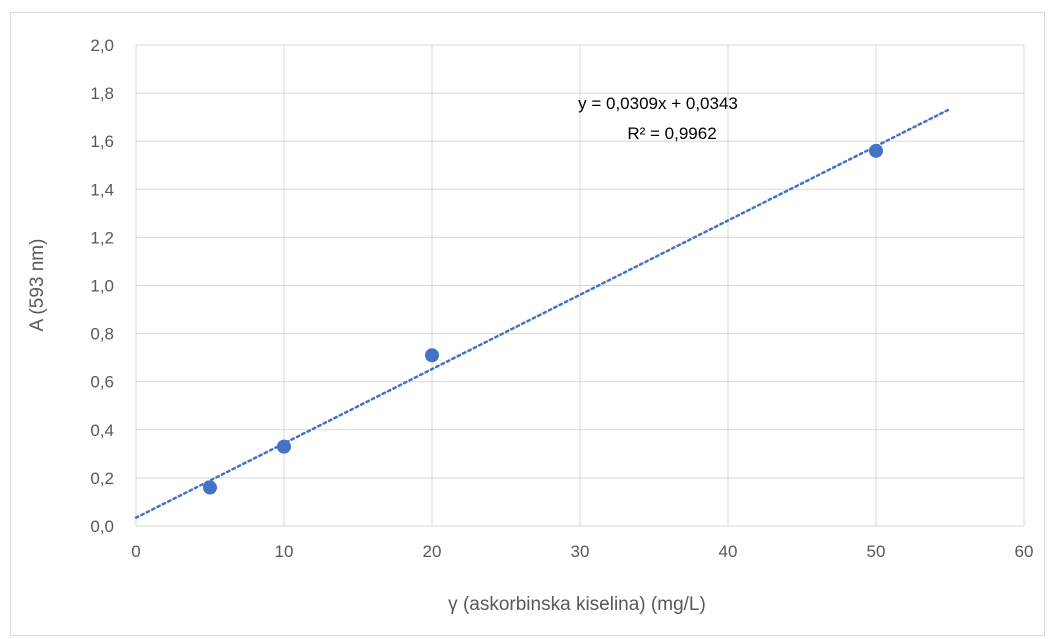 This screenshot has height=639, width=1053. I want to click on y-tick-label: 0,4, so click(102, 430).